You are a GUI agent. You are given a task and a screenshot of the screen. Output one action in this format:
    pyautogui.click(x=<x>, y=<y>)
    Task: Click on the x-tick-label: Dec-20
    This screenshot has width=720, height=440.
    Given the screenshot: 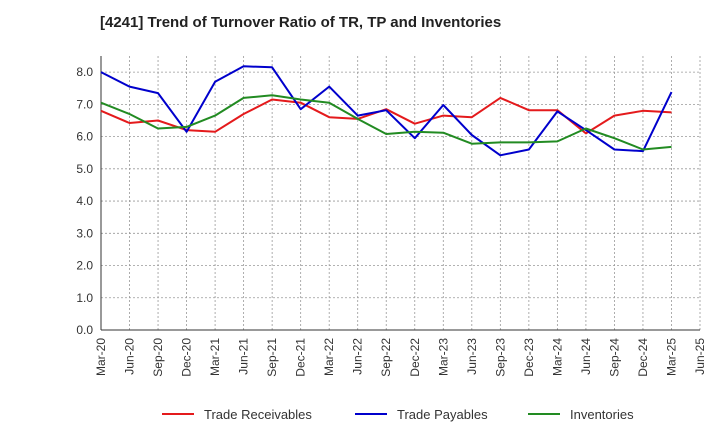 What is the action you would take?
    pyautogui.click(x=187, y=357)
    